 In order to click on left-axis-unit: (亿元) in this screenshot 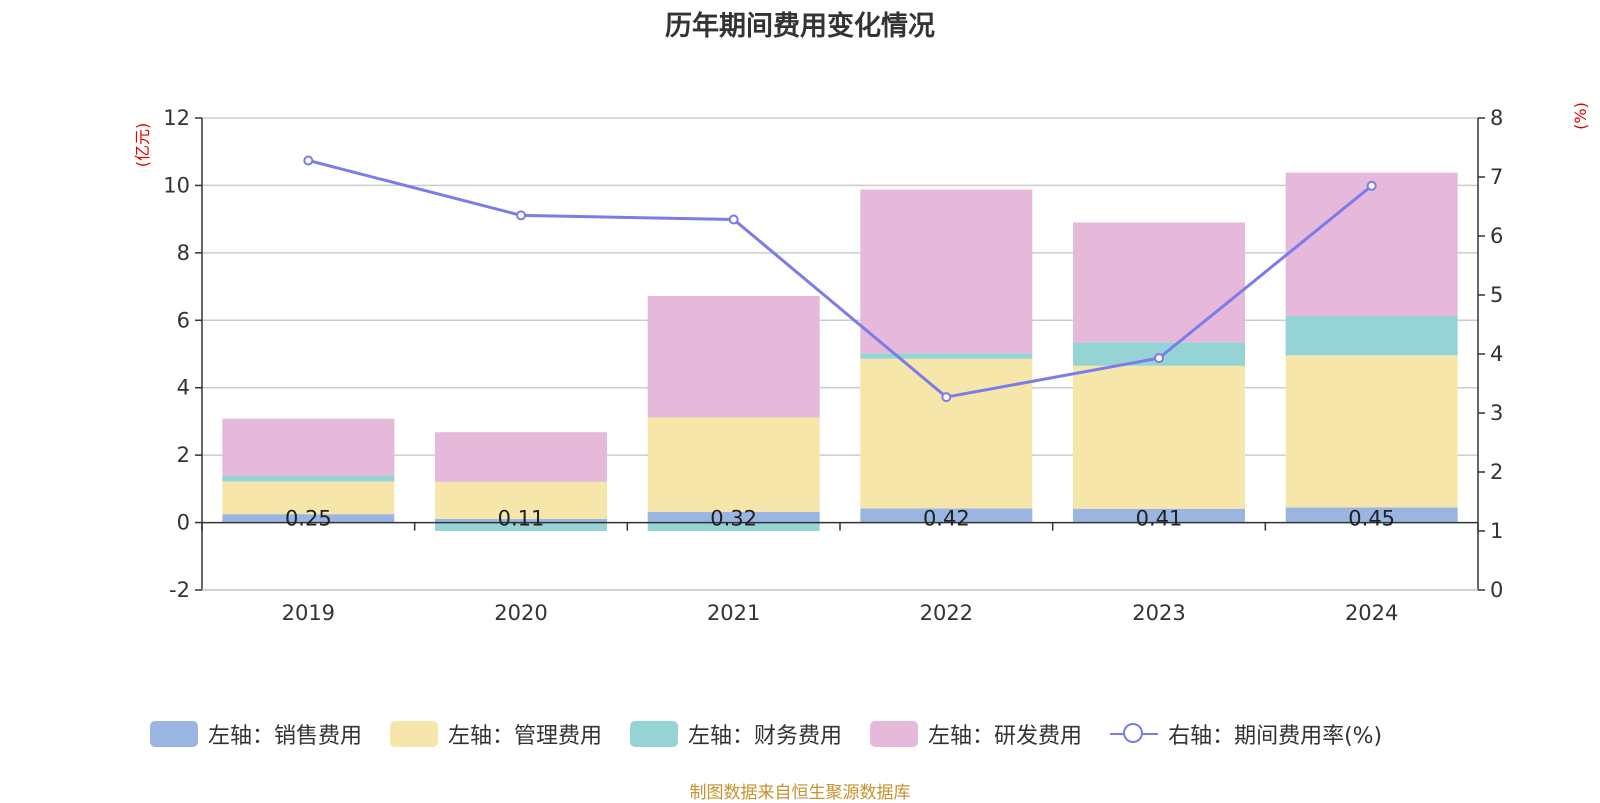, I will do `click(142, 145)`.